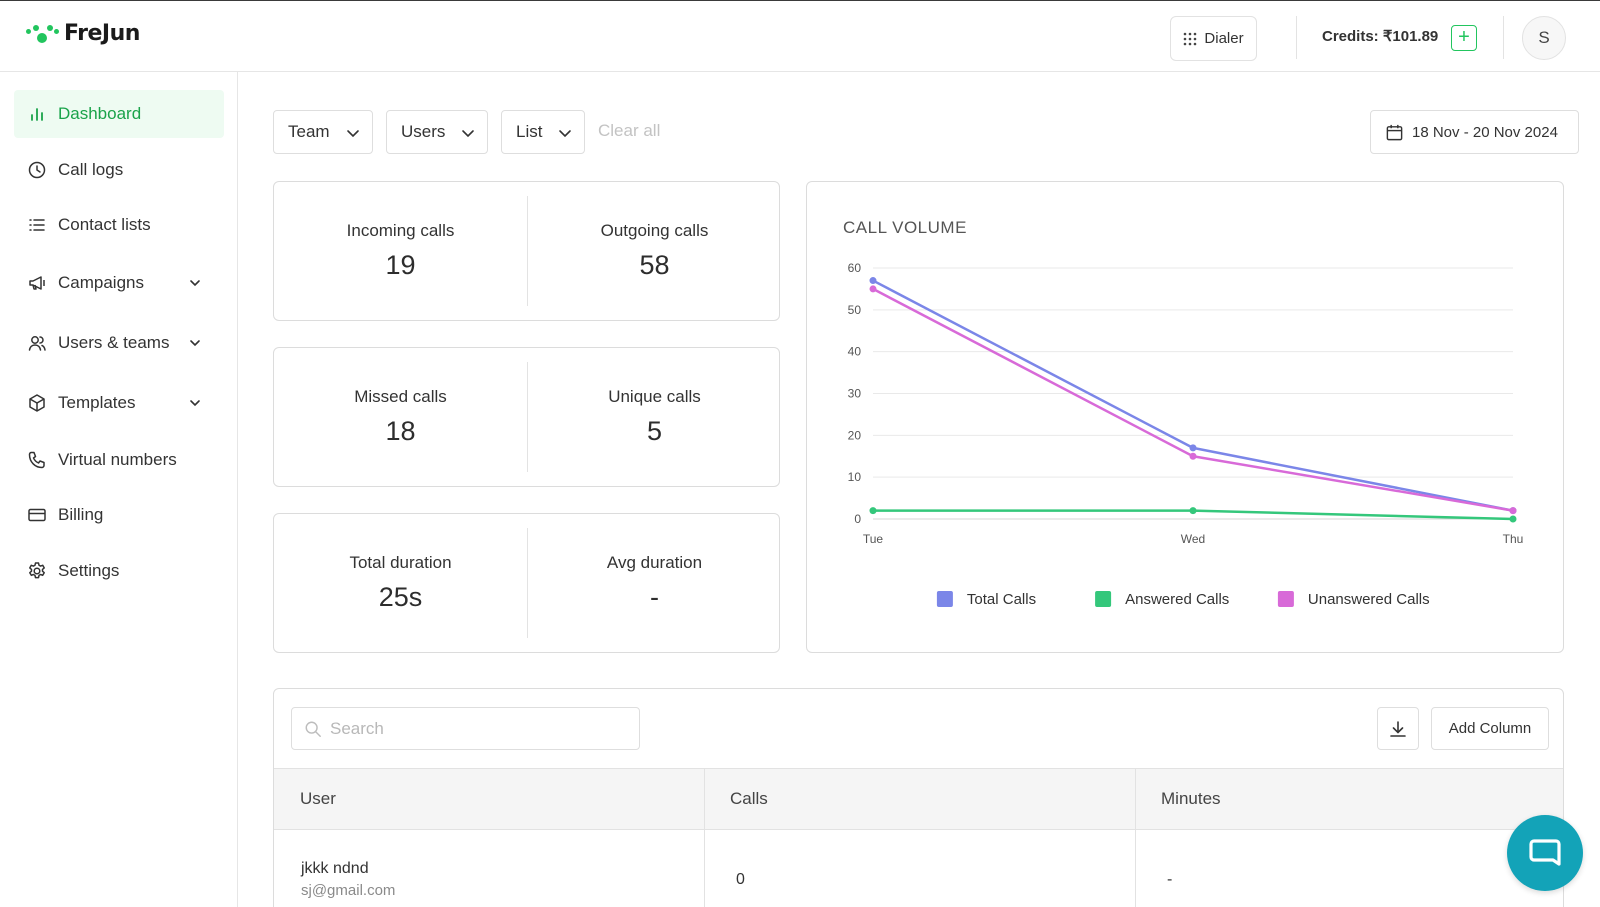 This screenshot has width=1600, height=907. Describe the element at coordinates (857, 519) in the screenshot. I see `y-tick-label: 0` at that location.